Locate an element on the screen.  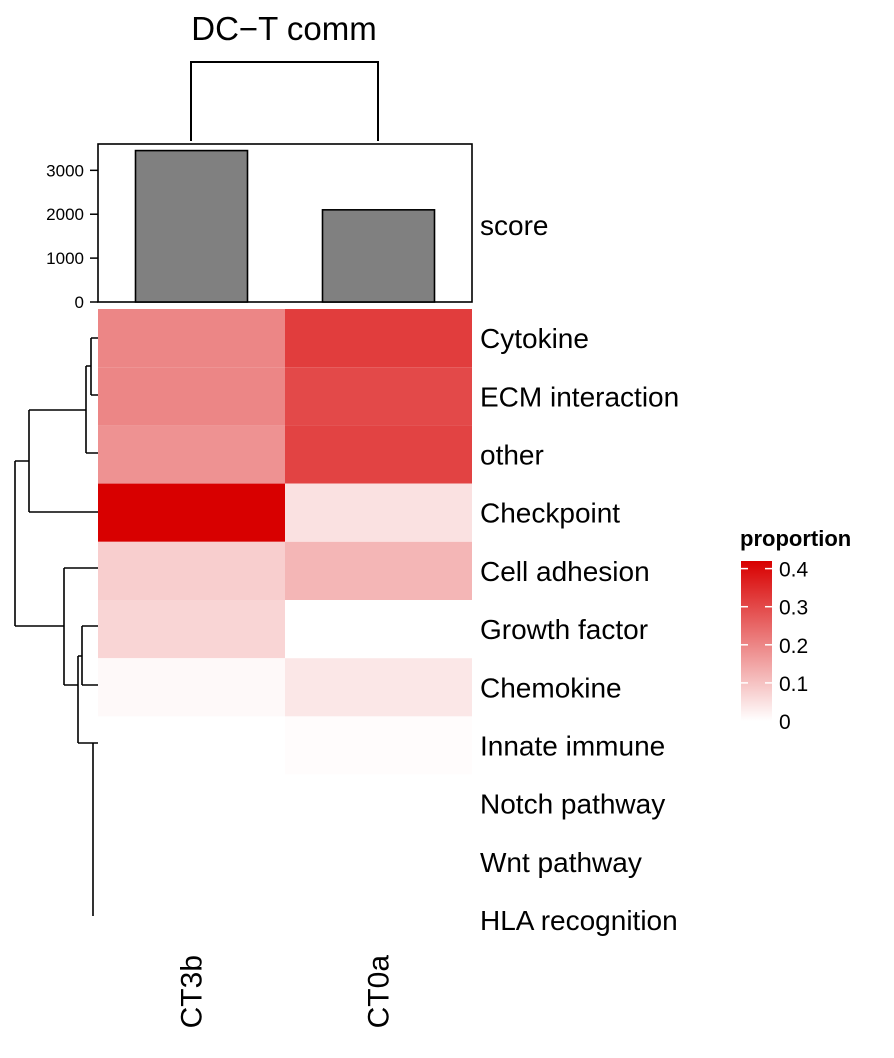
row-label: other is located at coordinates (512, 455).